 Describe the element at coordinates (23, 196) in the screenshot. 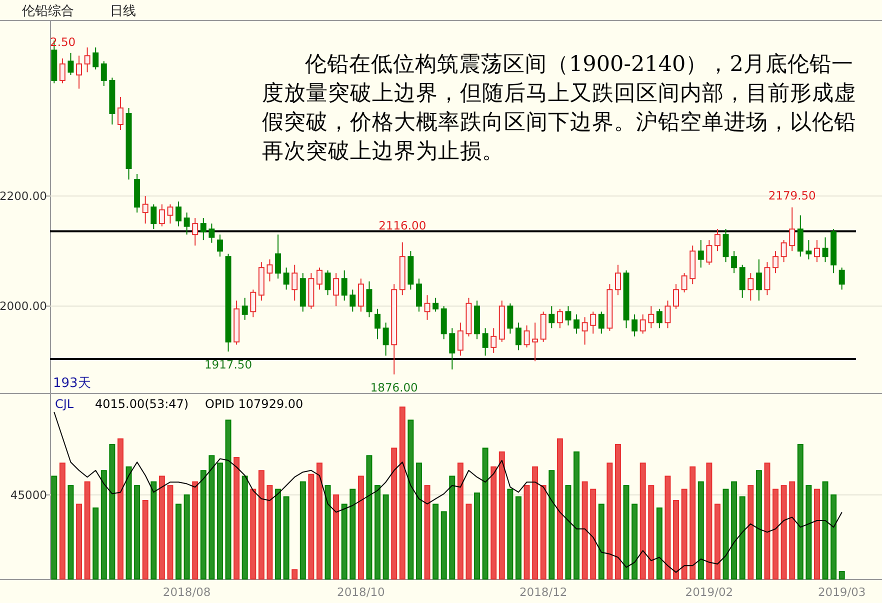

I see `y-tick-label: 2200.00` at that location.